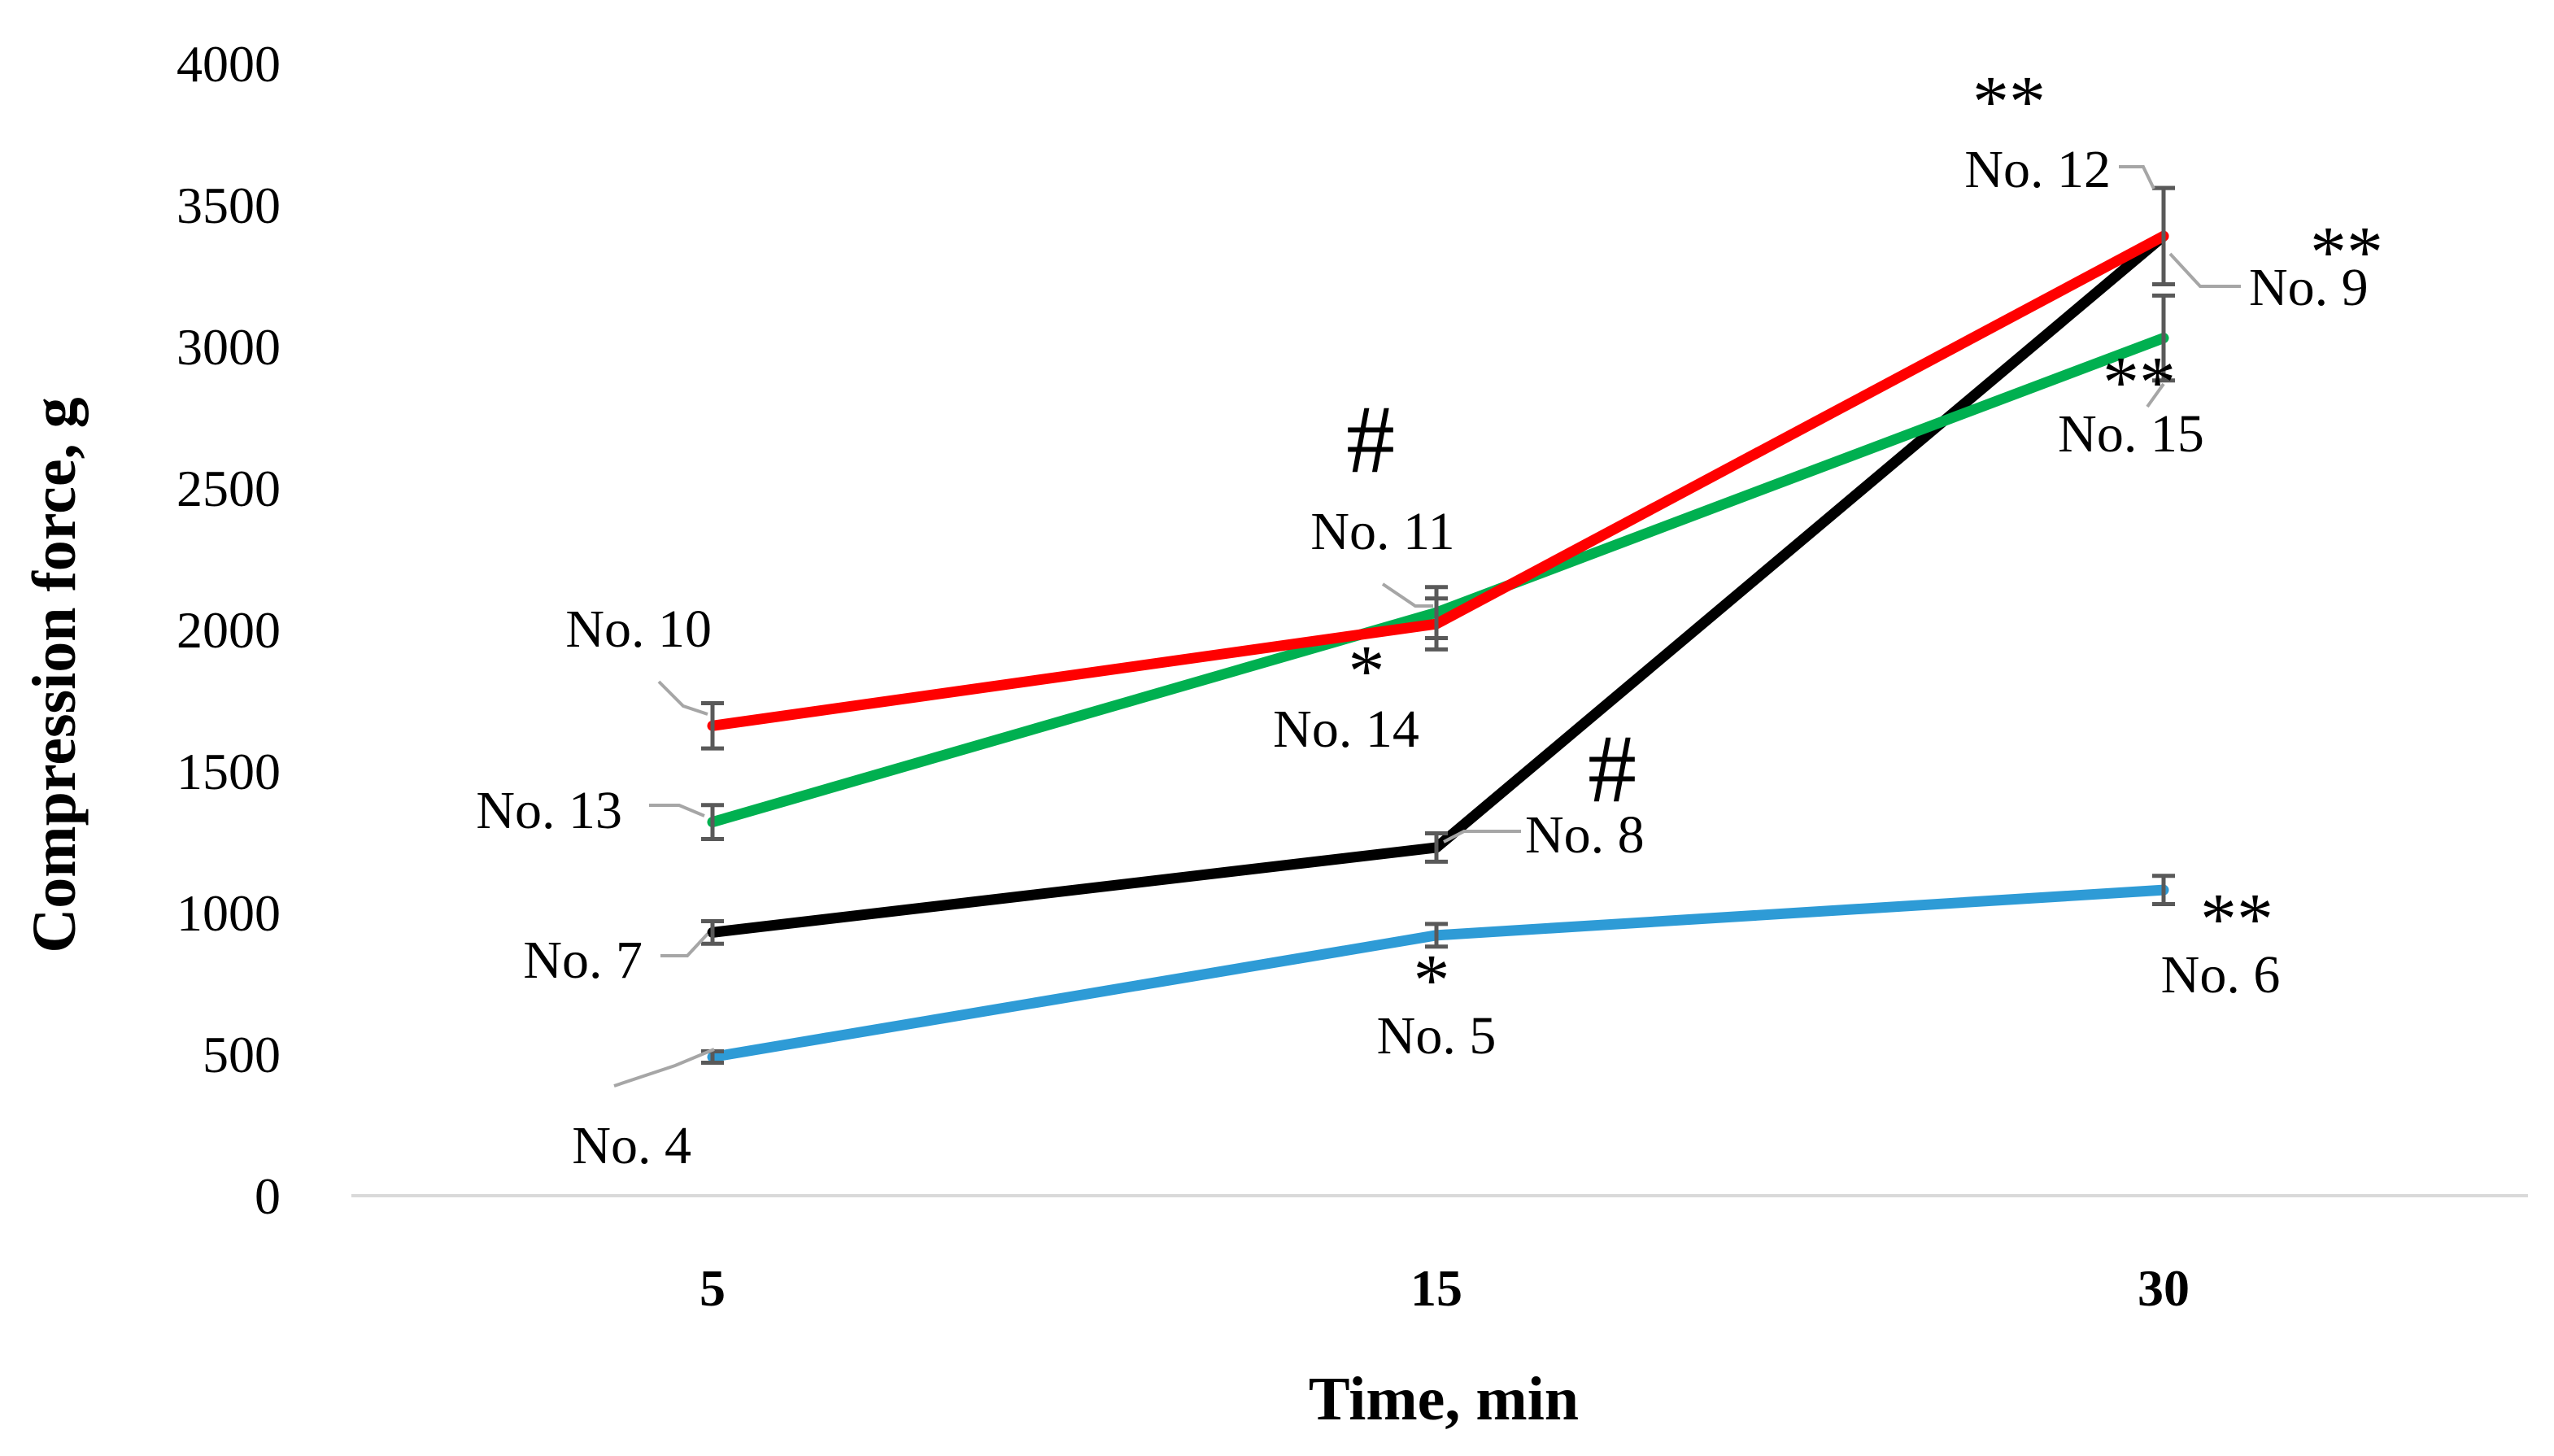 The width and height of the screenshot is (2554, 1456). I want to click on point-label: No. 4, so click(631, 1146).